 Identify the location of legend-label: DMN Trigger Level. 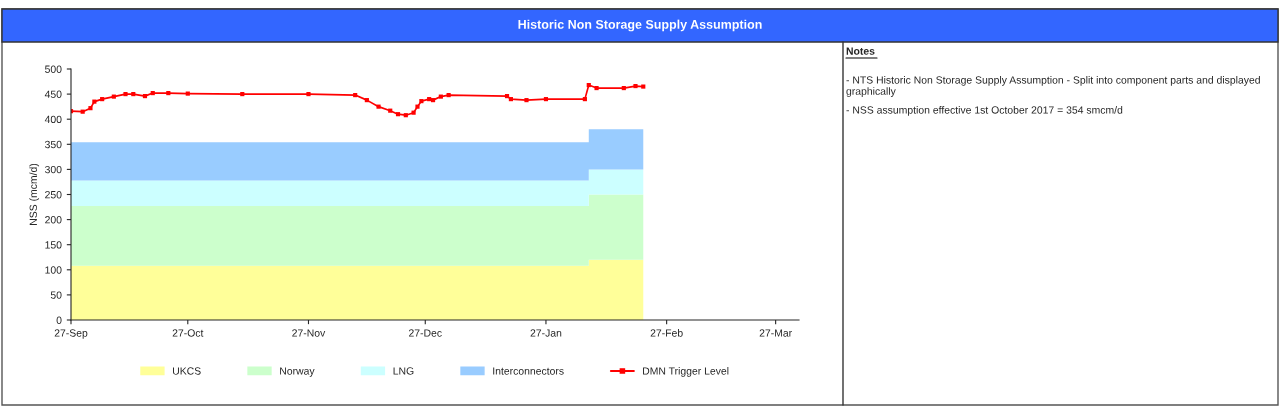
(686, 372).